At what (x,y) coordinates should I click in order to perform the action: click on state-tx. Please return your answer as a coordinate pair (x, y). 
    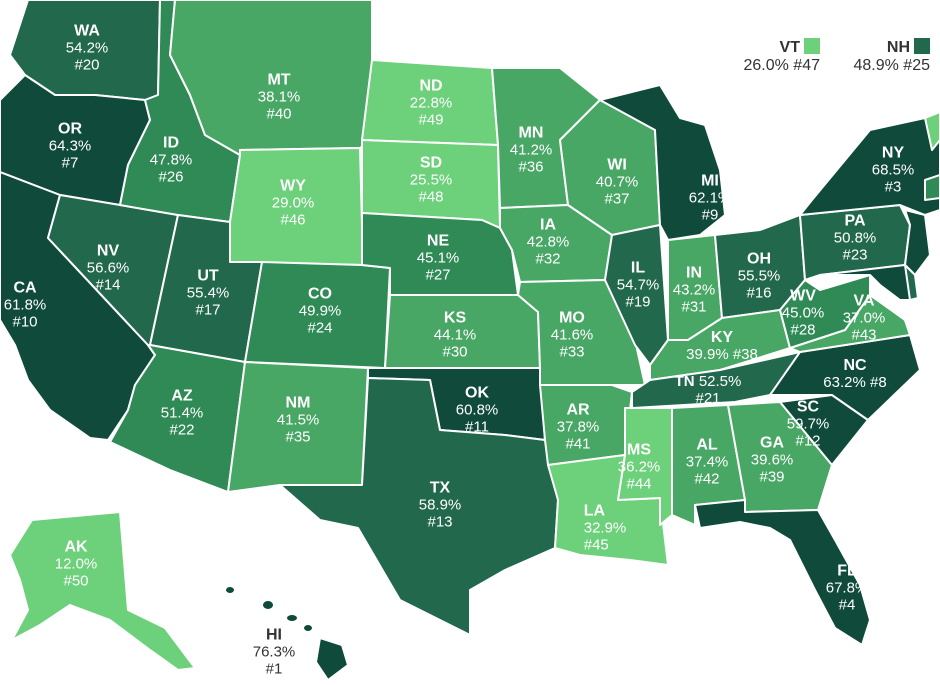
    Looking at the image, I should click on (419, 506).